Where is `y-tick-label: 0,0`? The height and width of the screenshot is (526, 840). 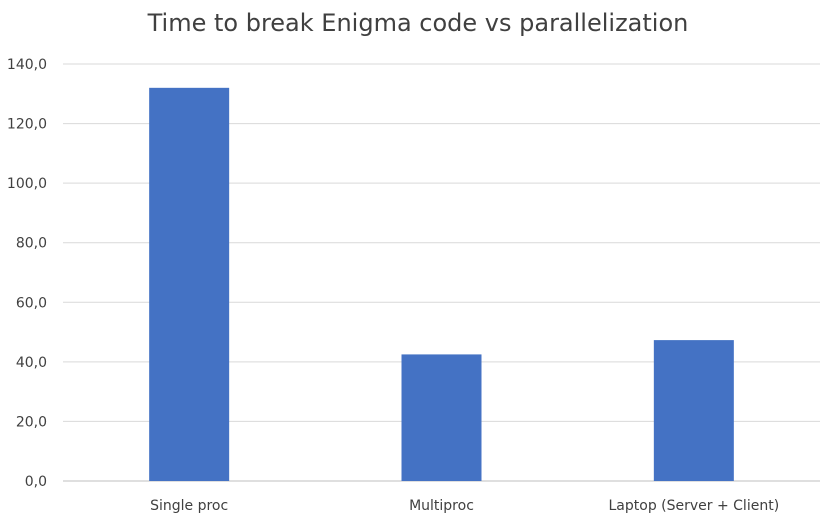 y-tick-label: 0,0 is located at coordinates (36, 482).